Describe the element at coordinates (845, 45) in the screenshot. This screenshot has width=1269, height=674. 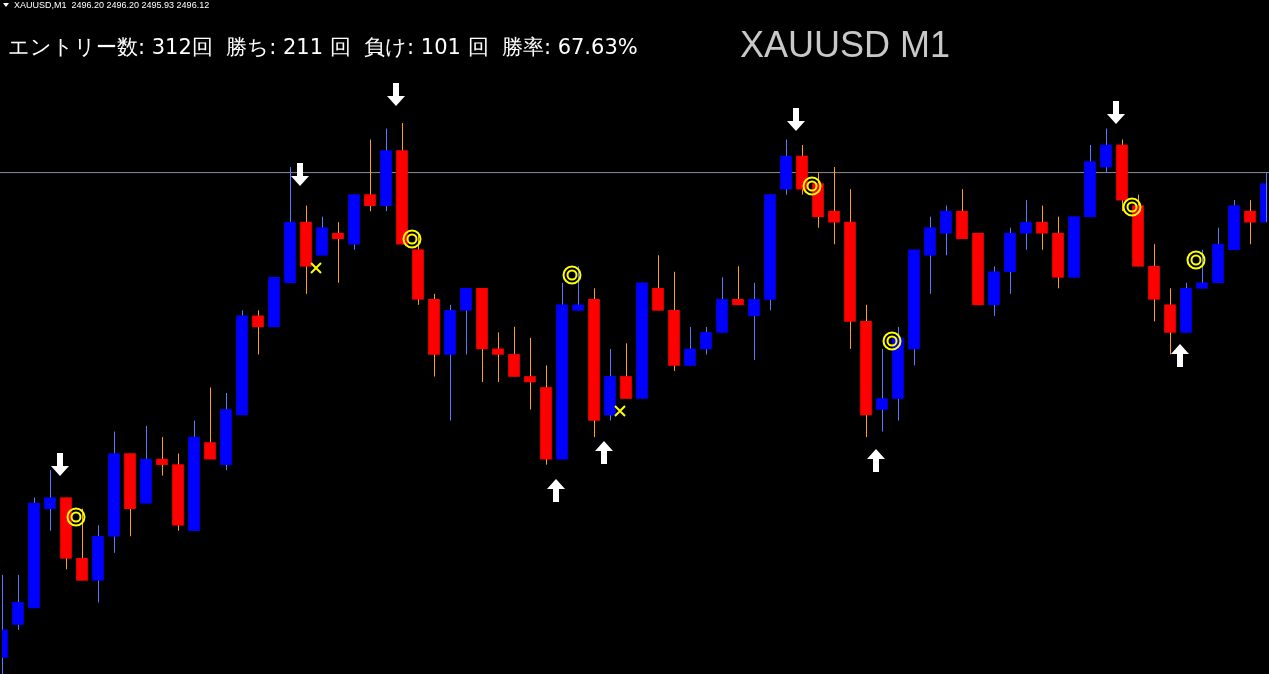
I see `chart-subtitle: XAUUSD M1` at that location.